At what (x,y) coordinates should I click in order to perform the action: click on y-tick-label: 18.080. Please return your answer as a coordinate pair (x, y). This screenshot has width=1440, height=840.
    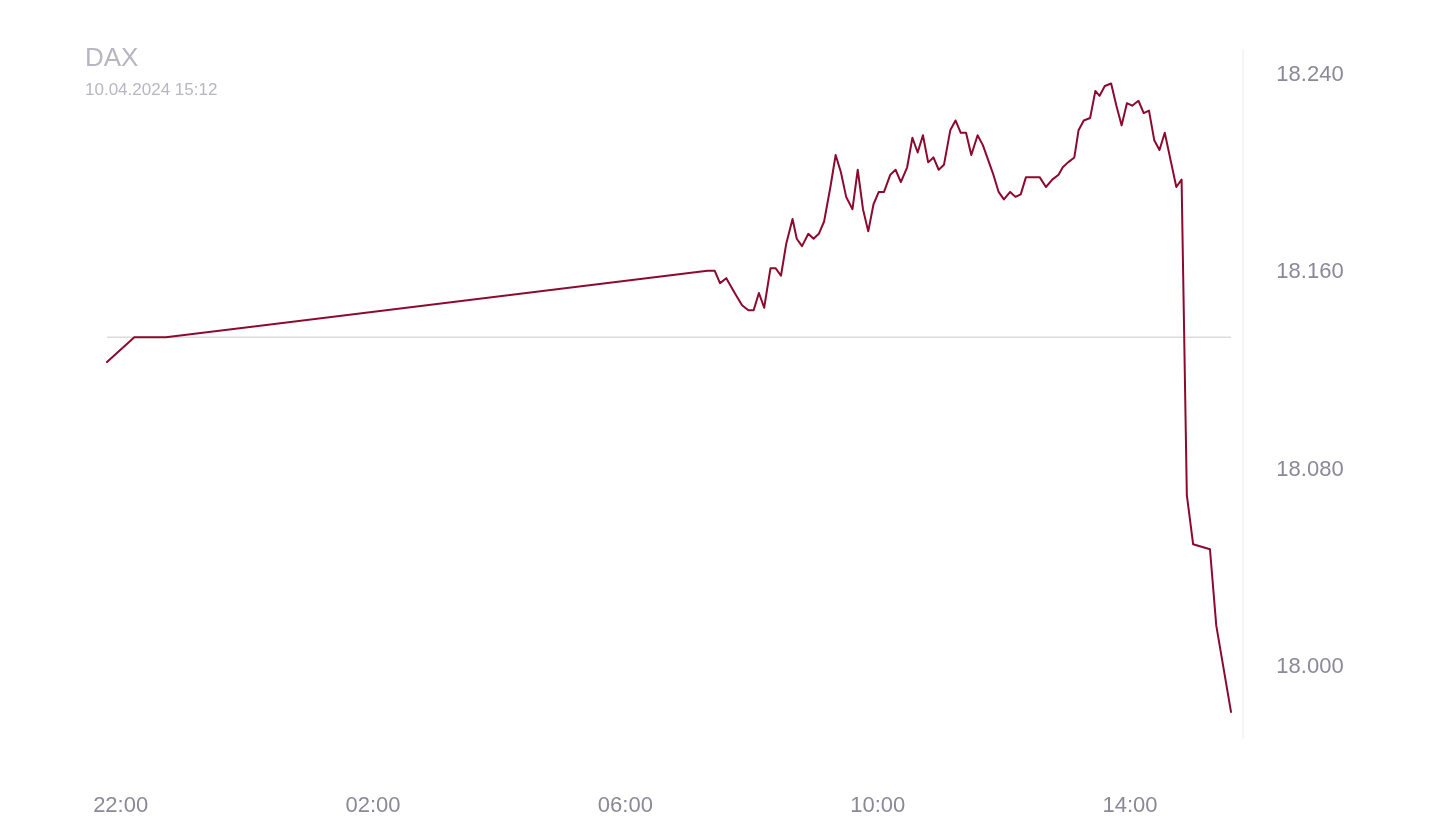
    Looking at the image, I should click on (1310, 468).